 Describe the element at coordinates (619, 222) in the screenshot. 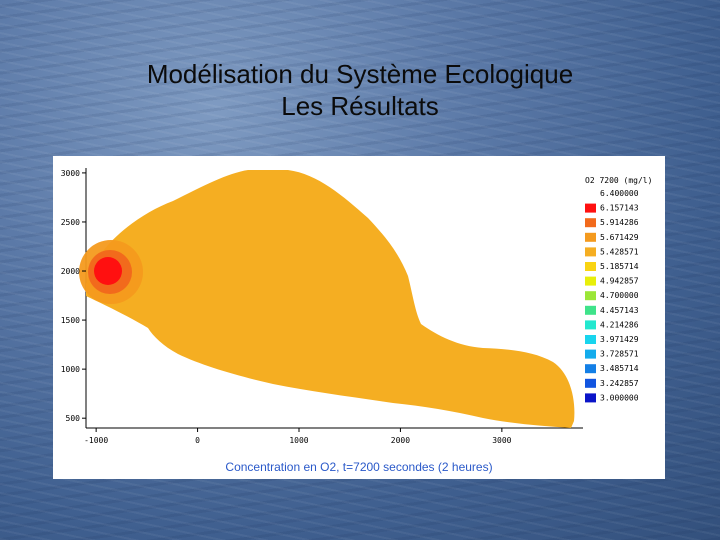

I see `legend-label: 5.914286` at that location.